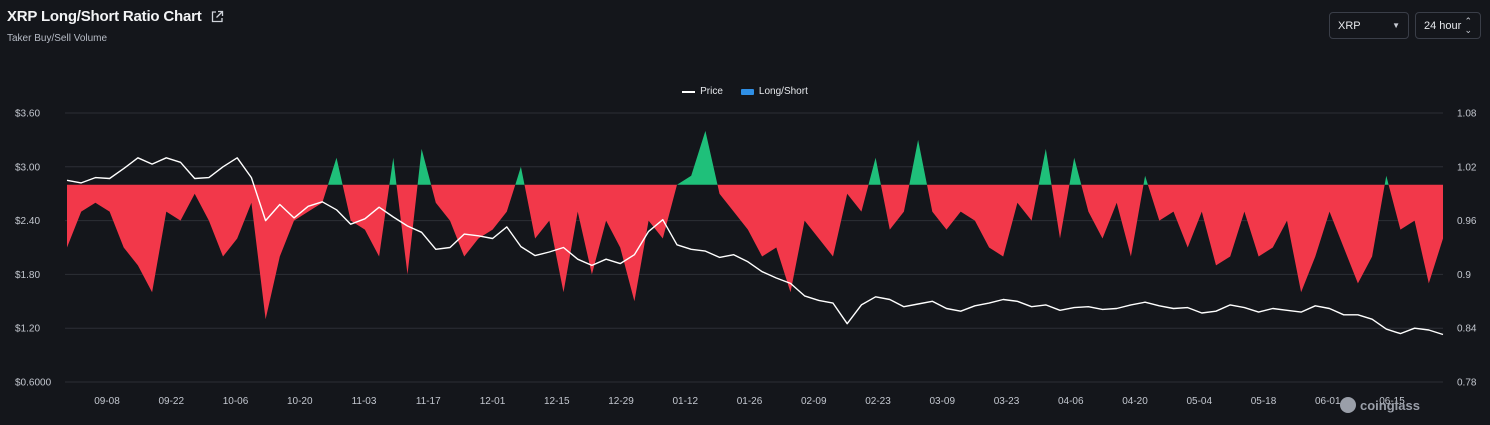  Describe the element at coordinates (1328, 401) in the screenshot. I see `x-tick-label: 06-01` at that location.